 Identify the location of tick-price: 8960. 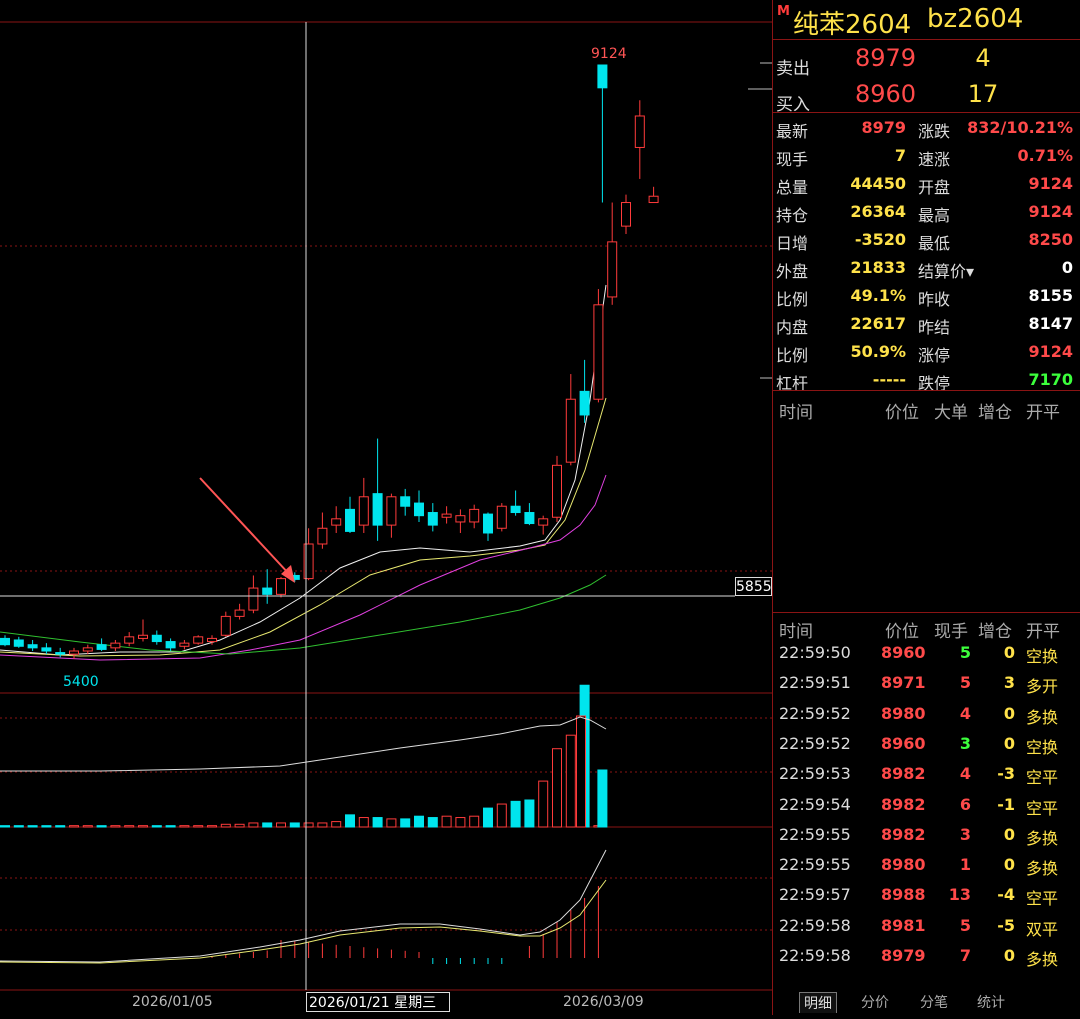
(903, 652).